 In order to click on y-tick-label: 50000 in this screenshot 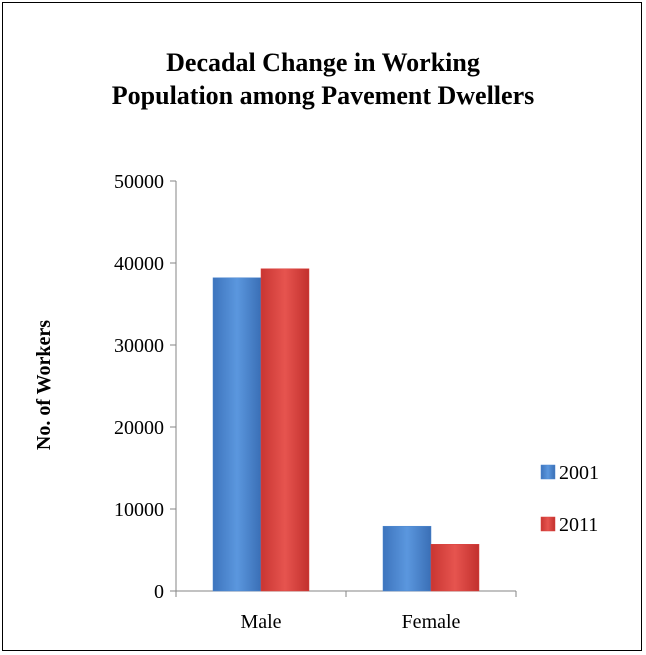, I will do `click(139, 182)`.